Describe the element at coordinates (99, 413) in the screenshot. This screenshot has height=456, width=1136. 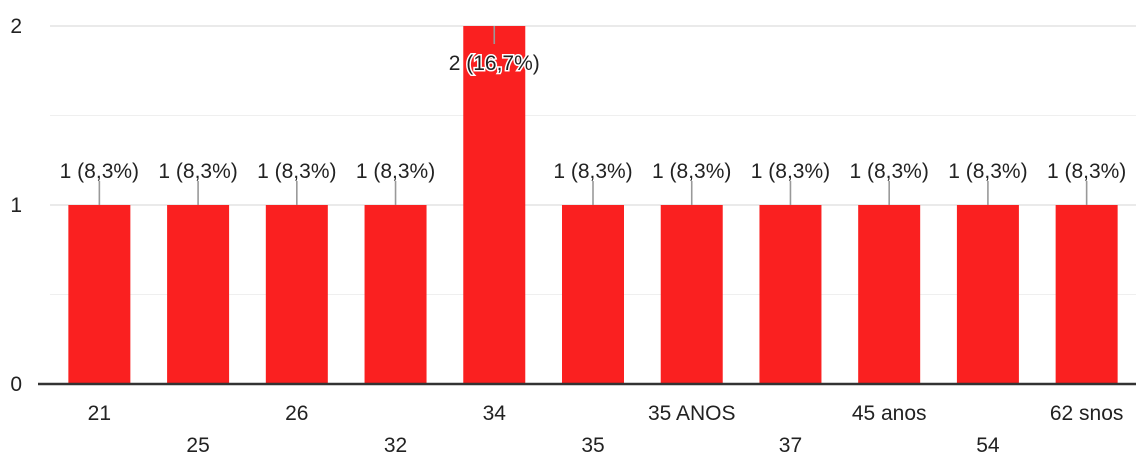
I see `x-tick-label: 21` at that location.